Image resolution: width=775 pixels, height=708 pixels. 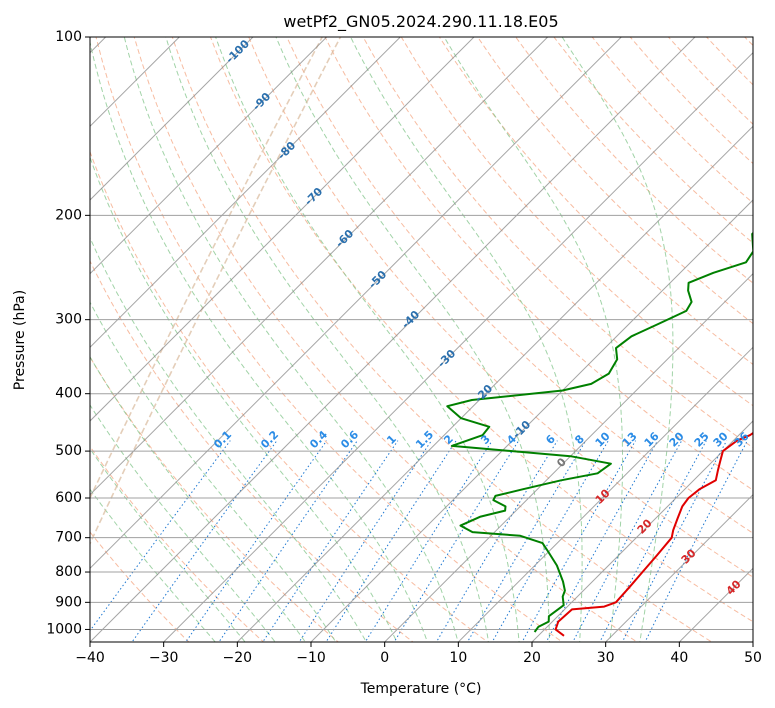 I want to click on x-tick-label: 0, so click(x=384, y=658).